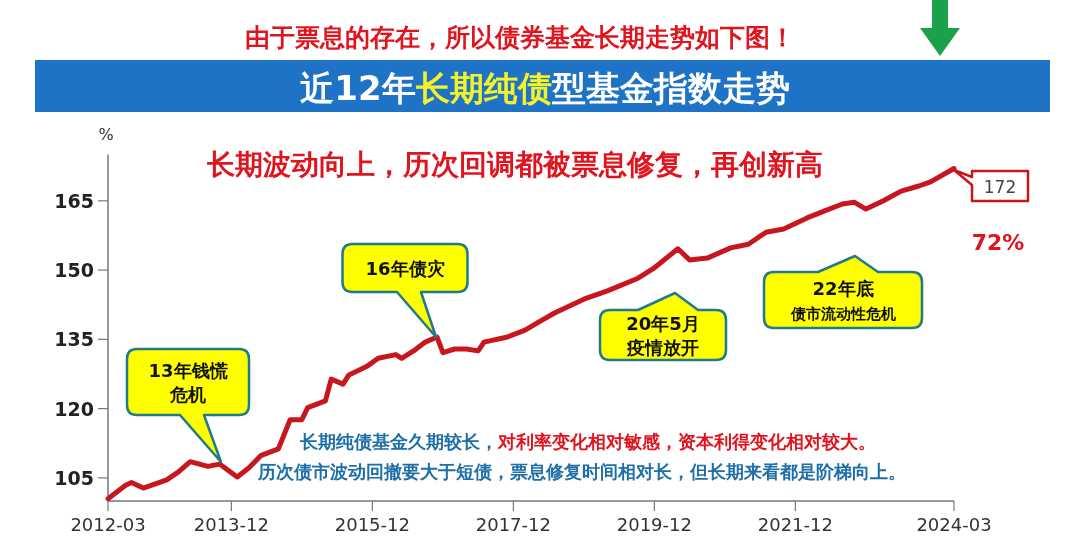 The image size is (1080, 554). Describe the element at coordinates (514, 164) in the screenshot. I see `annotation: 长期波动向上，历次回调都被票息修复，再创新高` at that location.